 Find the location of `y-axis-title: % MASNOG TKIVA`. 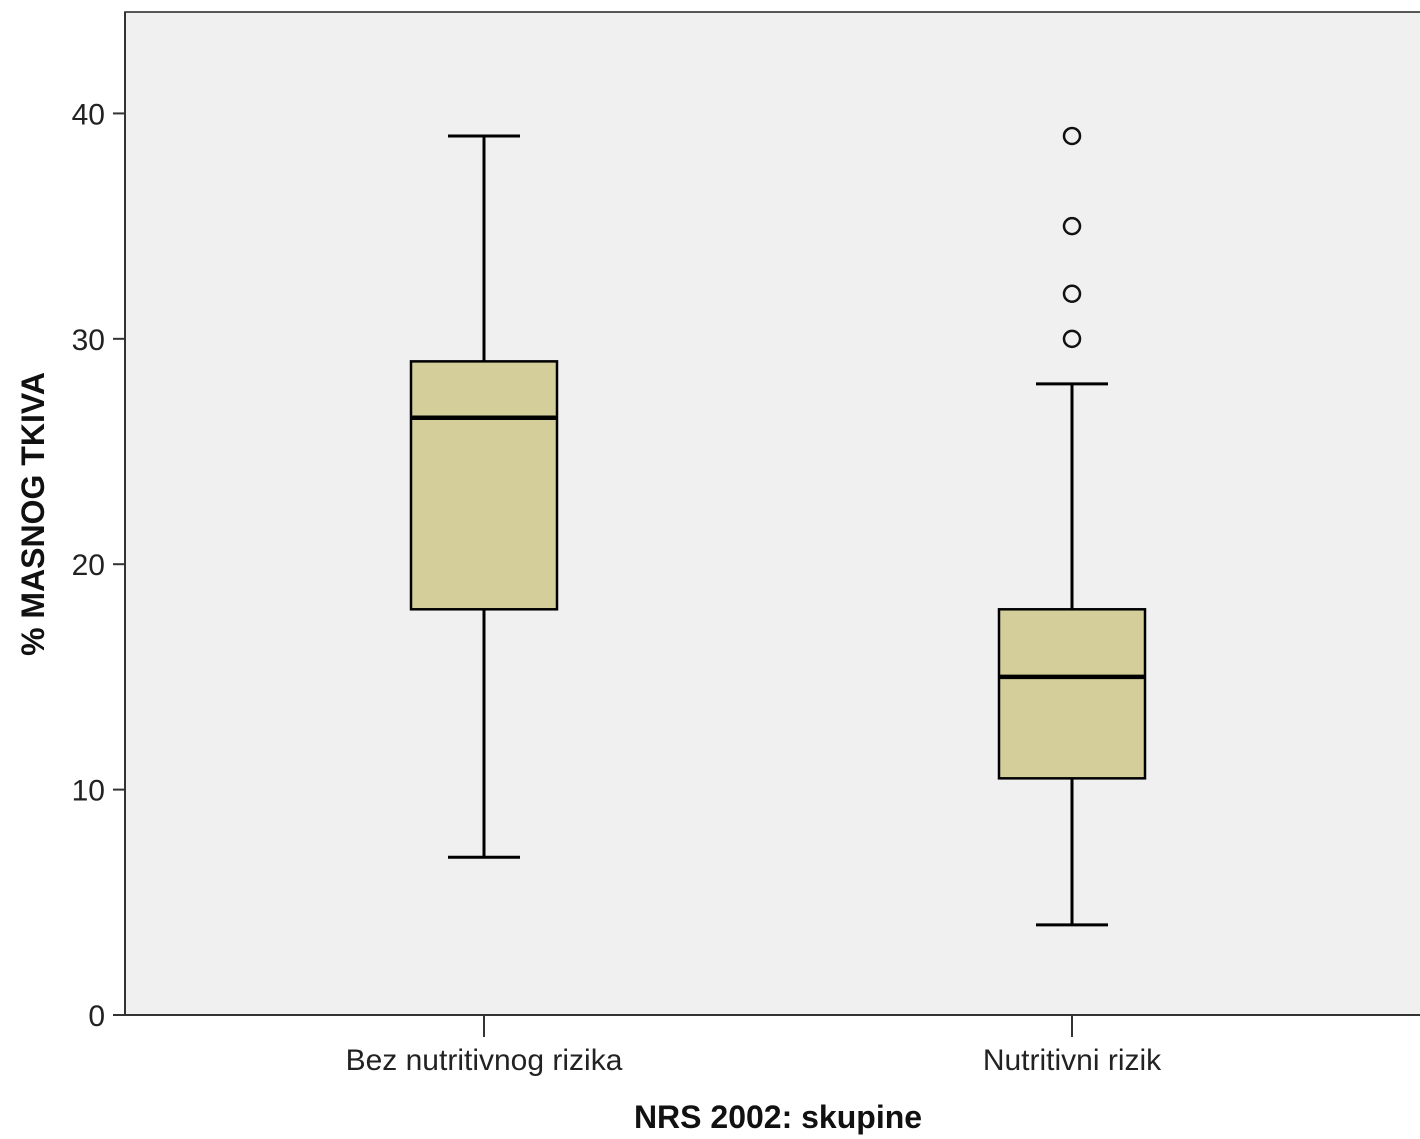

y-axis-title: % MASNOG TKIVA is located at coordinates (33, 514).